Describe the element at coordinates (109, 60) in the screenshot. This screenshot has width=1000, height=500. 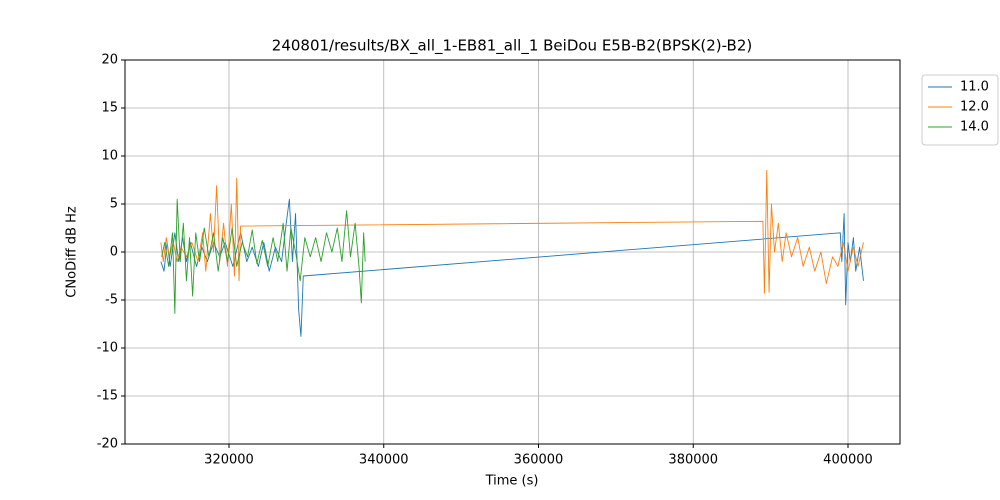
I see `y-tick-label: 20` at that location.